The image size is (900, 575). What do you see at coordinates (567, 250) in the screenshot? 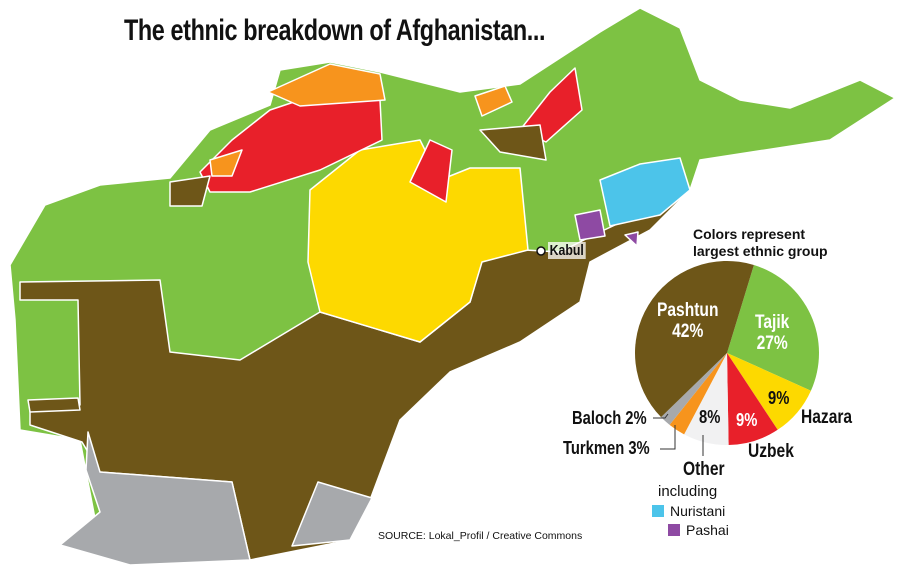
I see `kabul-label: Kabul` at bounding box center [567, 250].